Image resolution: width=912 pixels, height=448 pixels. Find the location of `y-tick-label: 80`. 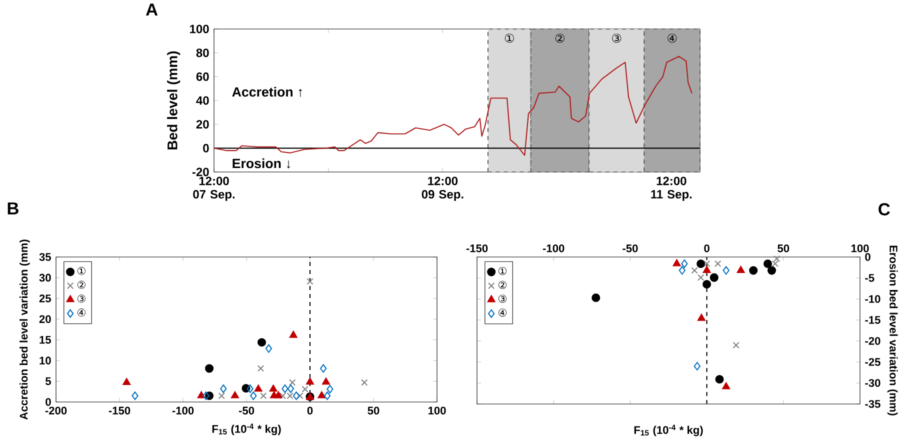

y-tick-label: 80 is located at coordinates (202, 53).